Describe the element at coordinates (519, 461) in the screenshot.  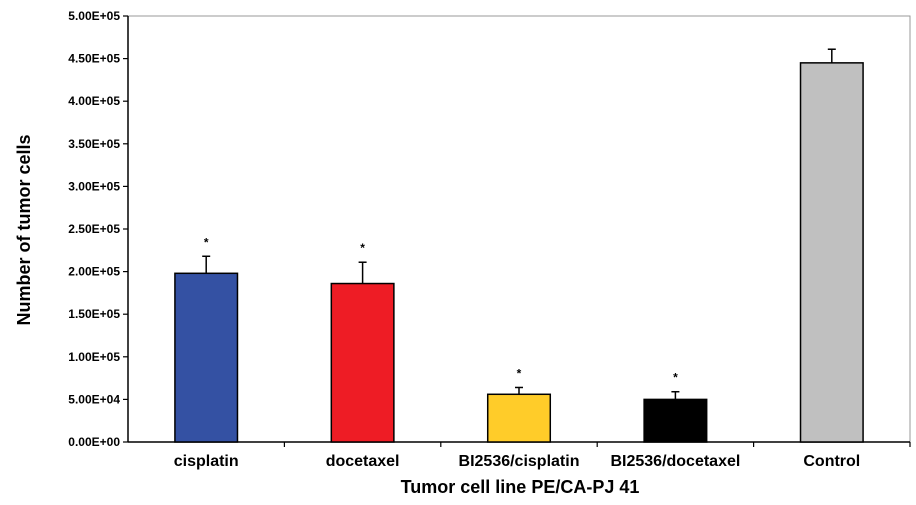
I see `x-category-label: BI2536/cisplatin` at that location.